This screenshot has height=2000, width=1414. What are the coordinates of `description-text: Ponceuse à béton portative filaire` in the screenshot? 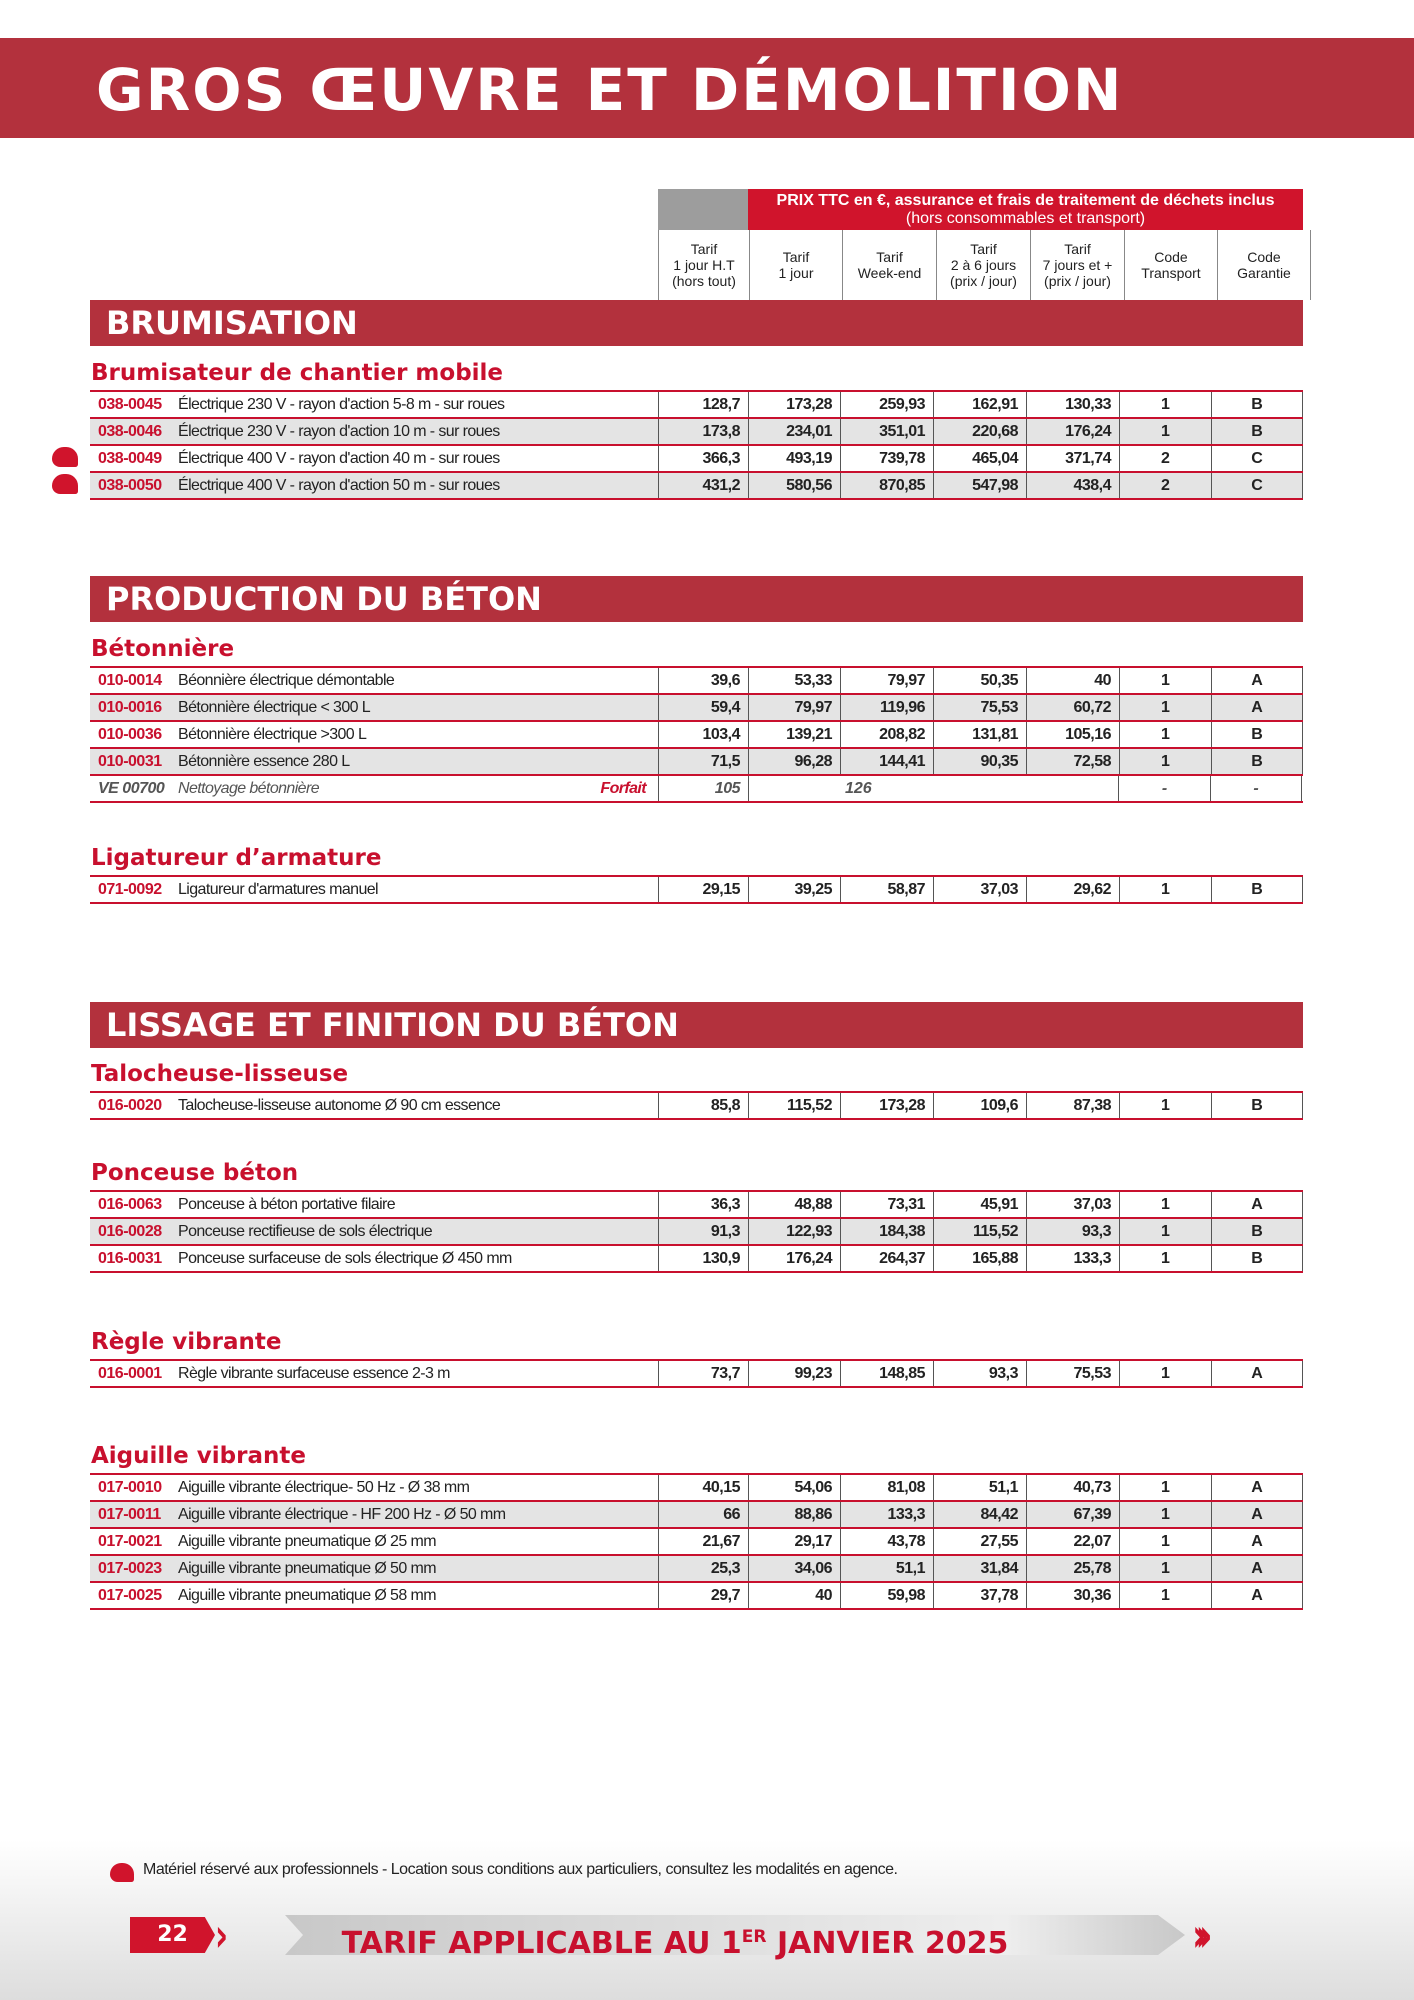 It's located at (287, 1204).